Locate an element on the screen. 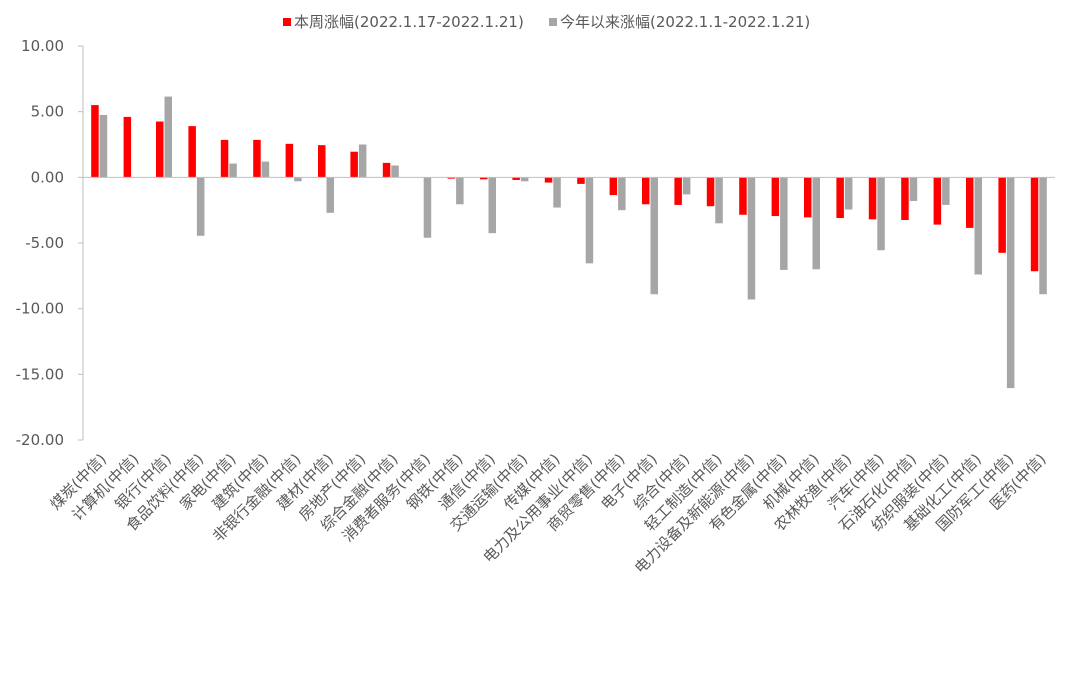 The image size is (1080, 676). legend-label-ytd: 今年以来涨幅(2022.1.1-2022.1.21) is located at coordinates (685, 22).